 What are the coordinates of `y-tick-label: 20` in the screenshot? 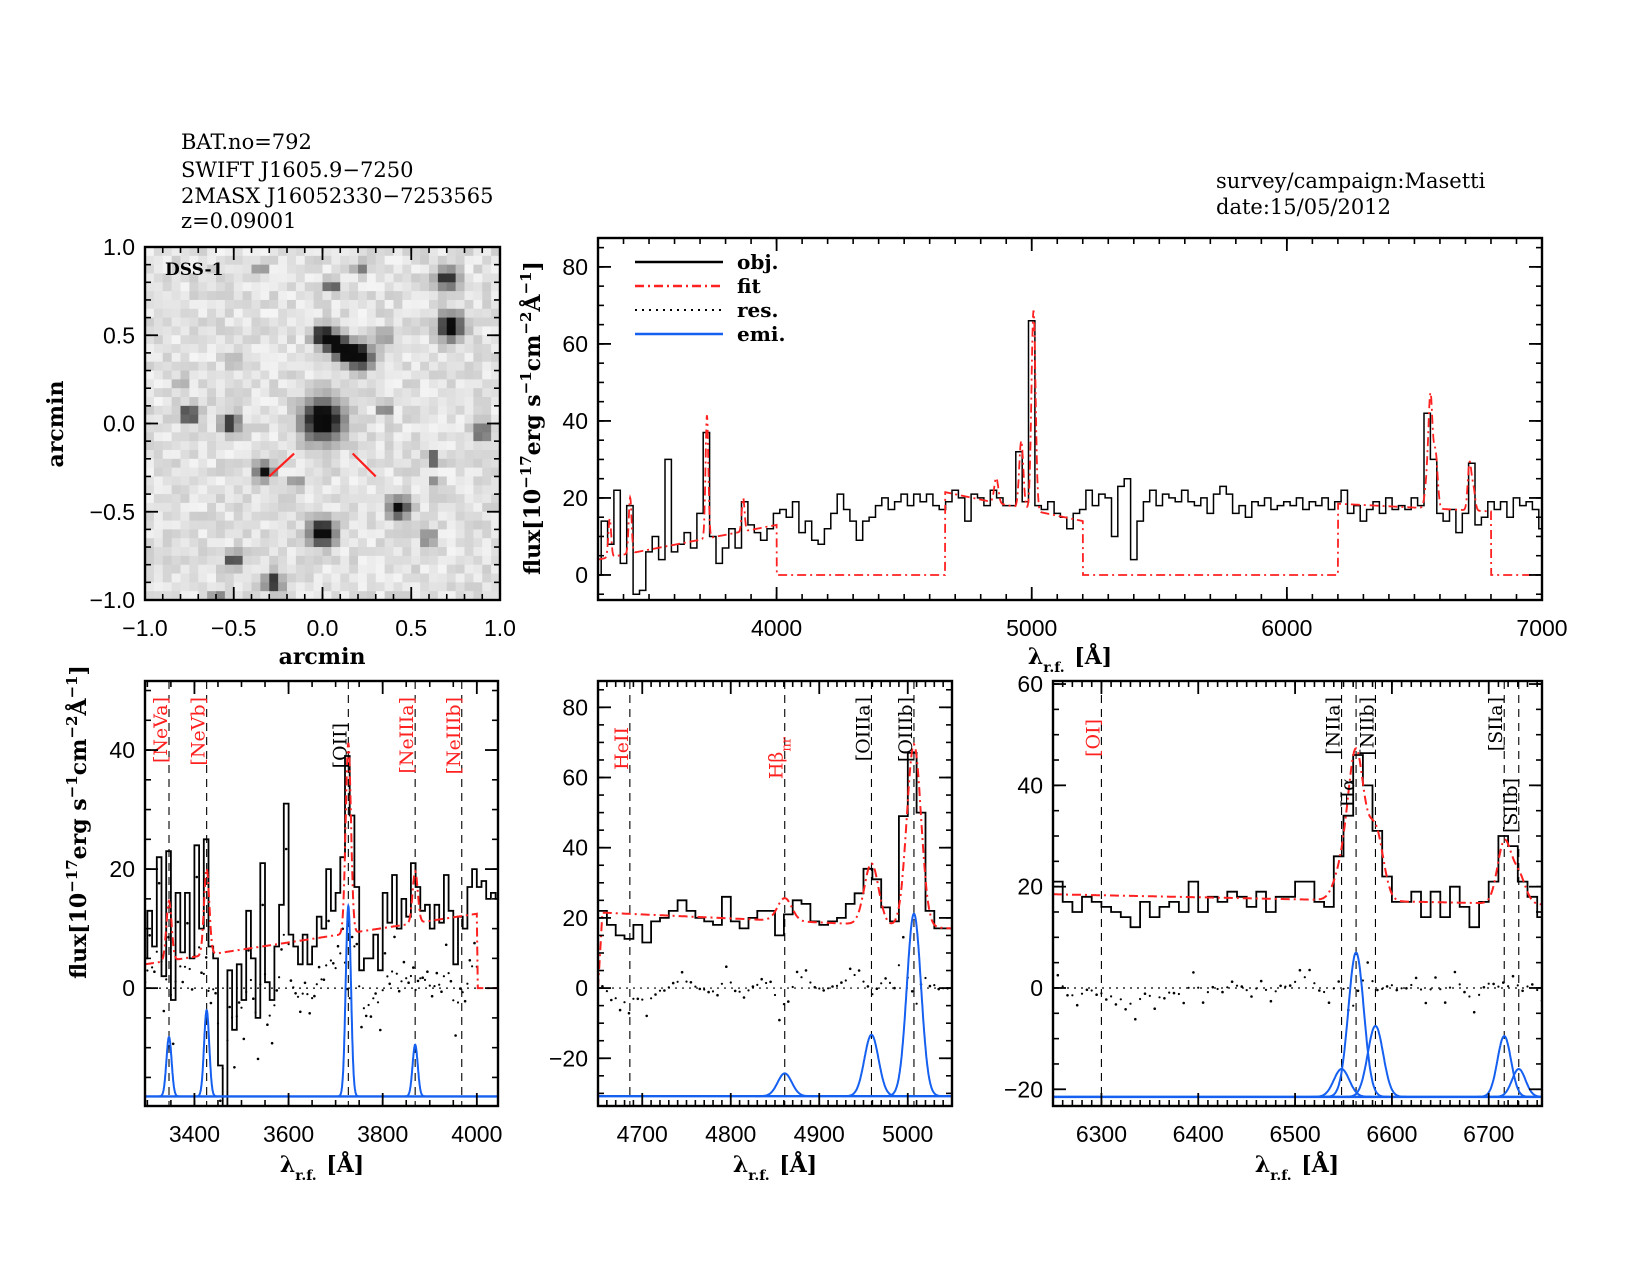 It's located at (575, 918).